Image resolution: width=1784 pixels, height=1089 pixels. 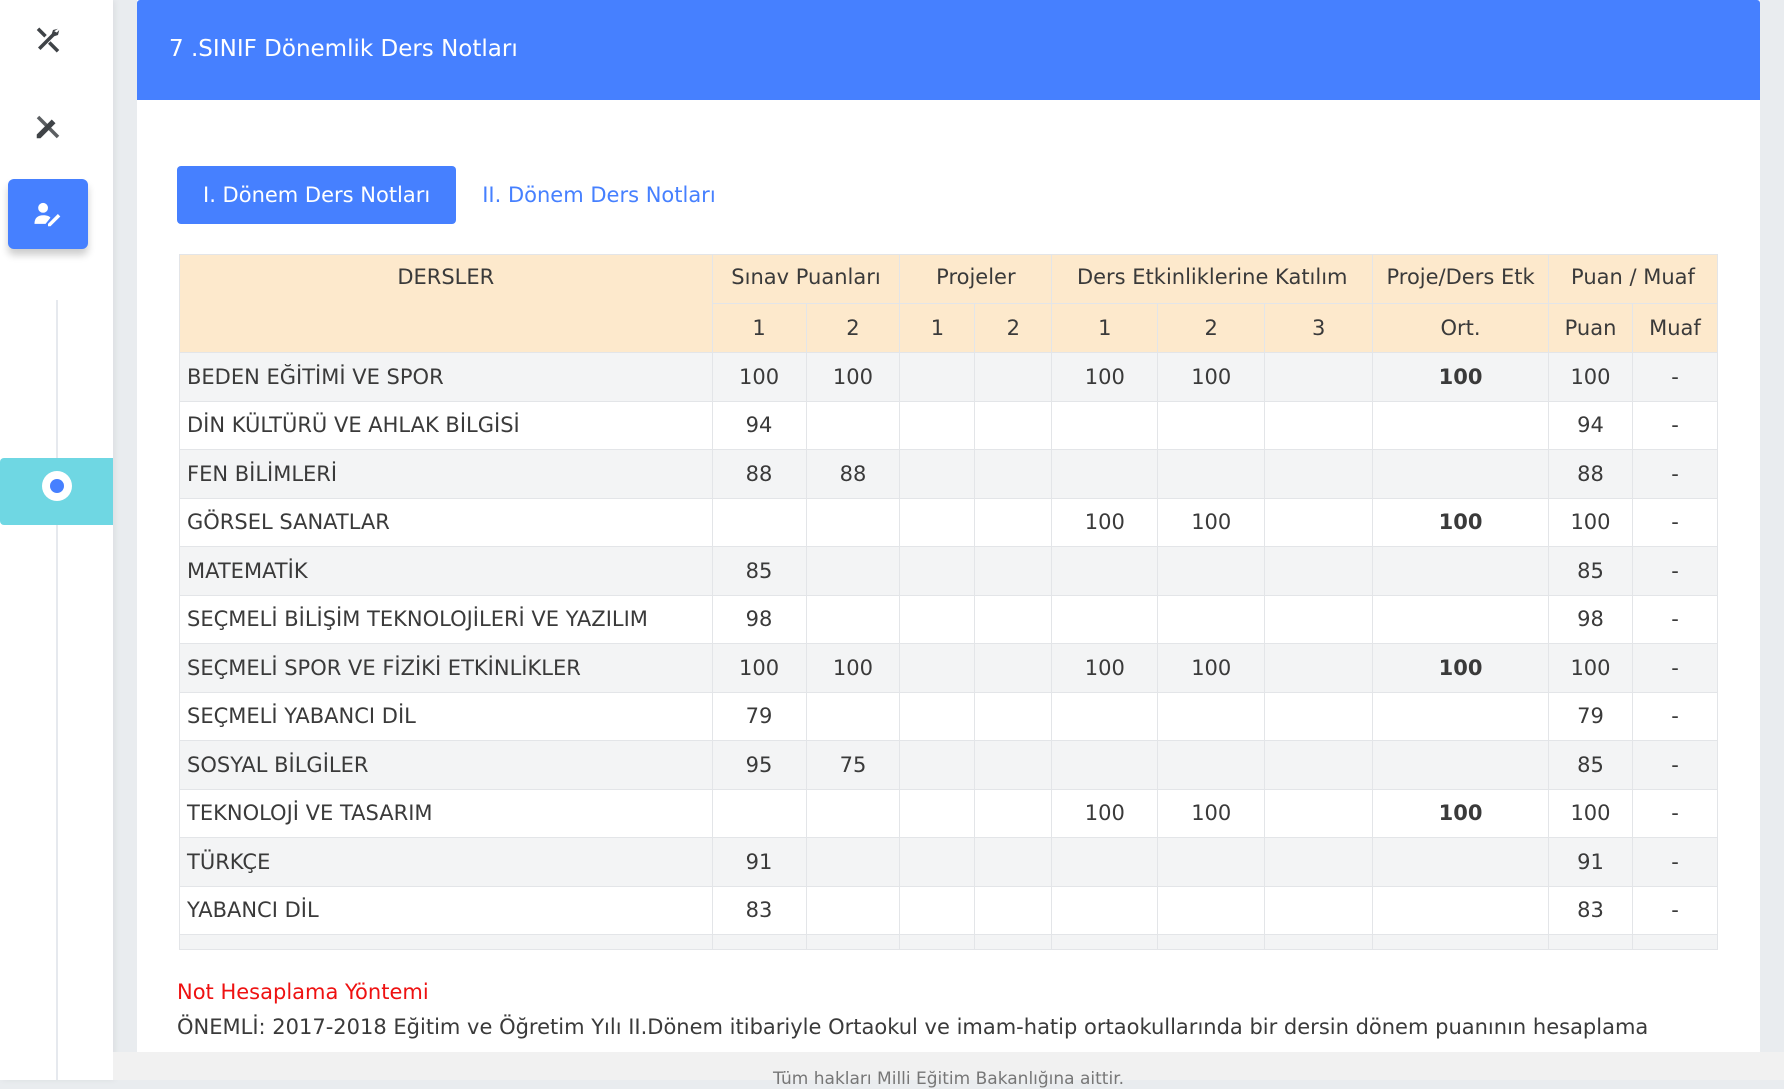 I want to click on page-title: 7 .SINIF Dönemlik Ders Notları, so click(x=948, y=50).